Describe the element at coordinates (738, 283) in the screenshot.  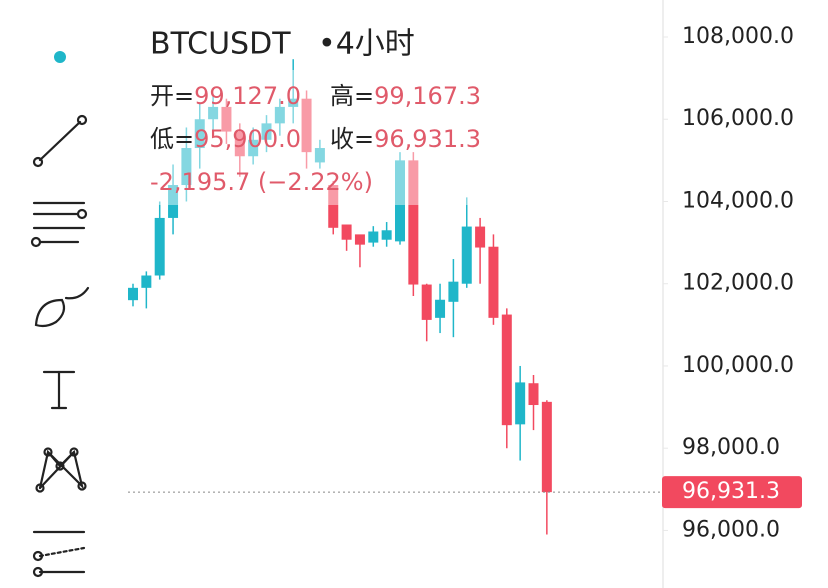
I see `y-tick-label: 102,000.0` at that location.